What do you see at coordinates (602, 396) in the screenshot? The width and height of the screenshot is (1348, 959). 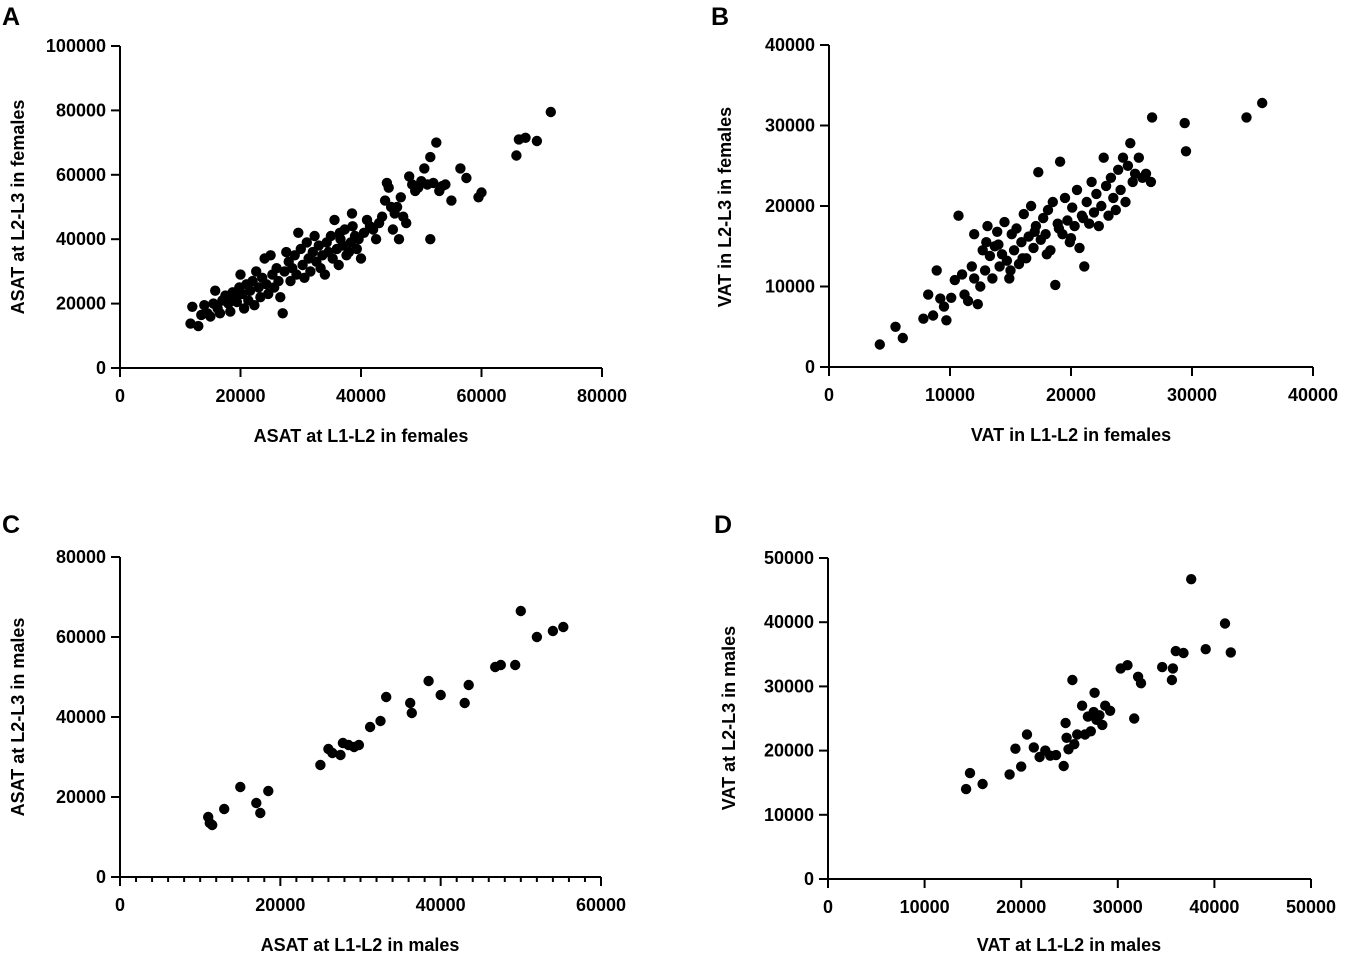 I see `panel-a-x-tick-label: 80000` at bounding box center [602, 396].